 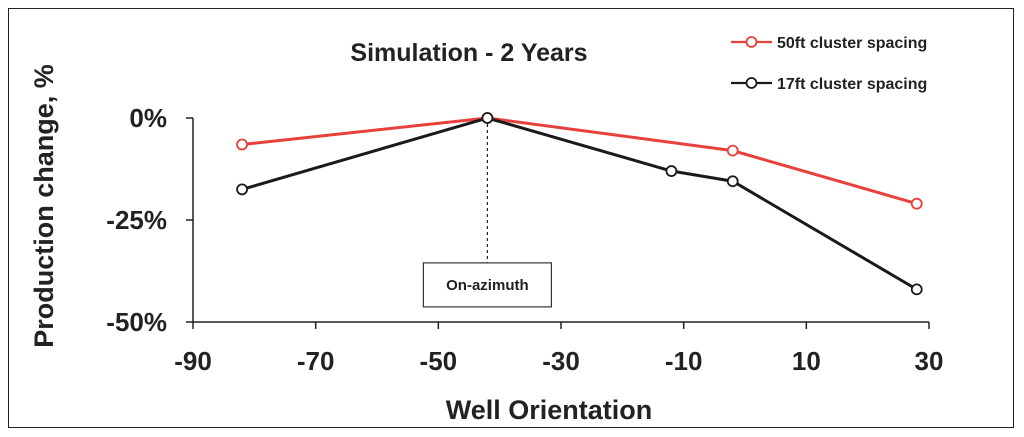 What do you see at coordinates (487, 213) in the screenshot?
I see `on-azimuth-annotation: On-azimuth` at bounding box center [487, 213].